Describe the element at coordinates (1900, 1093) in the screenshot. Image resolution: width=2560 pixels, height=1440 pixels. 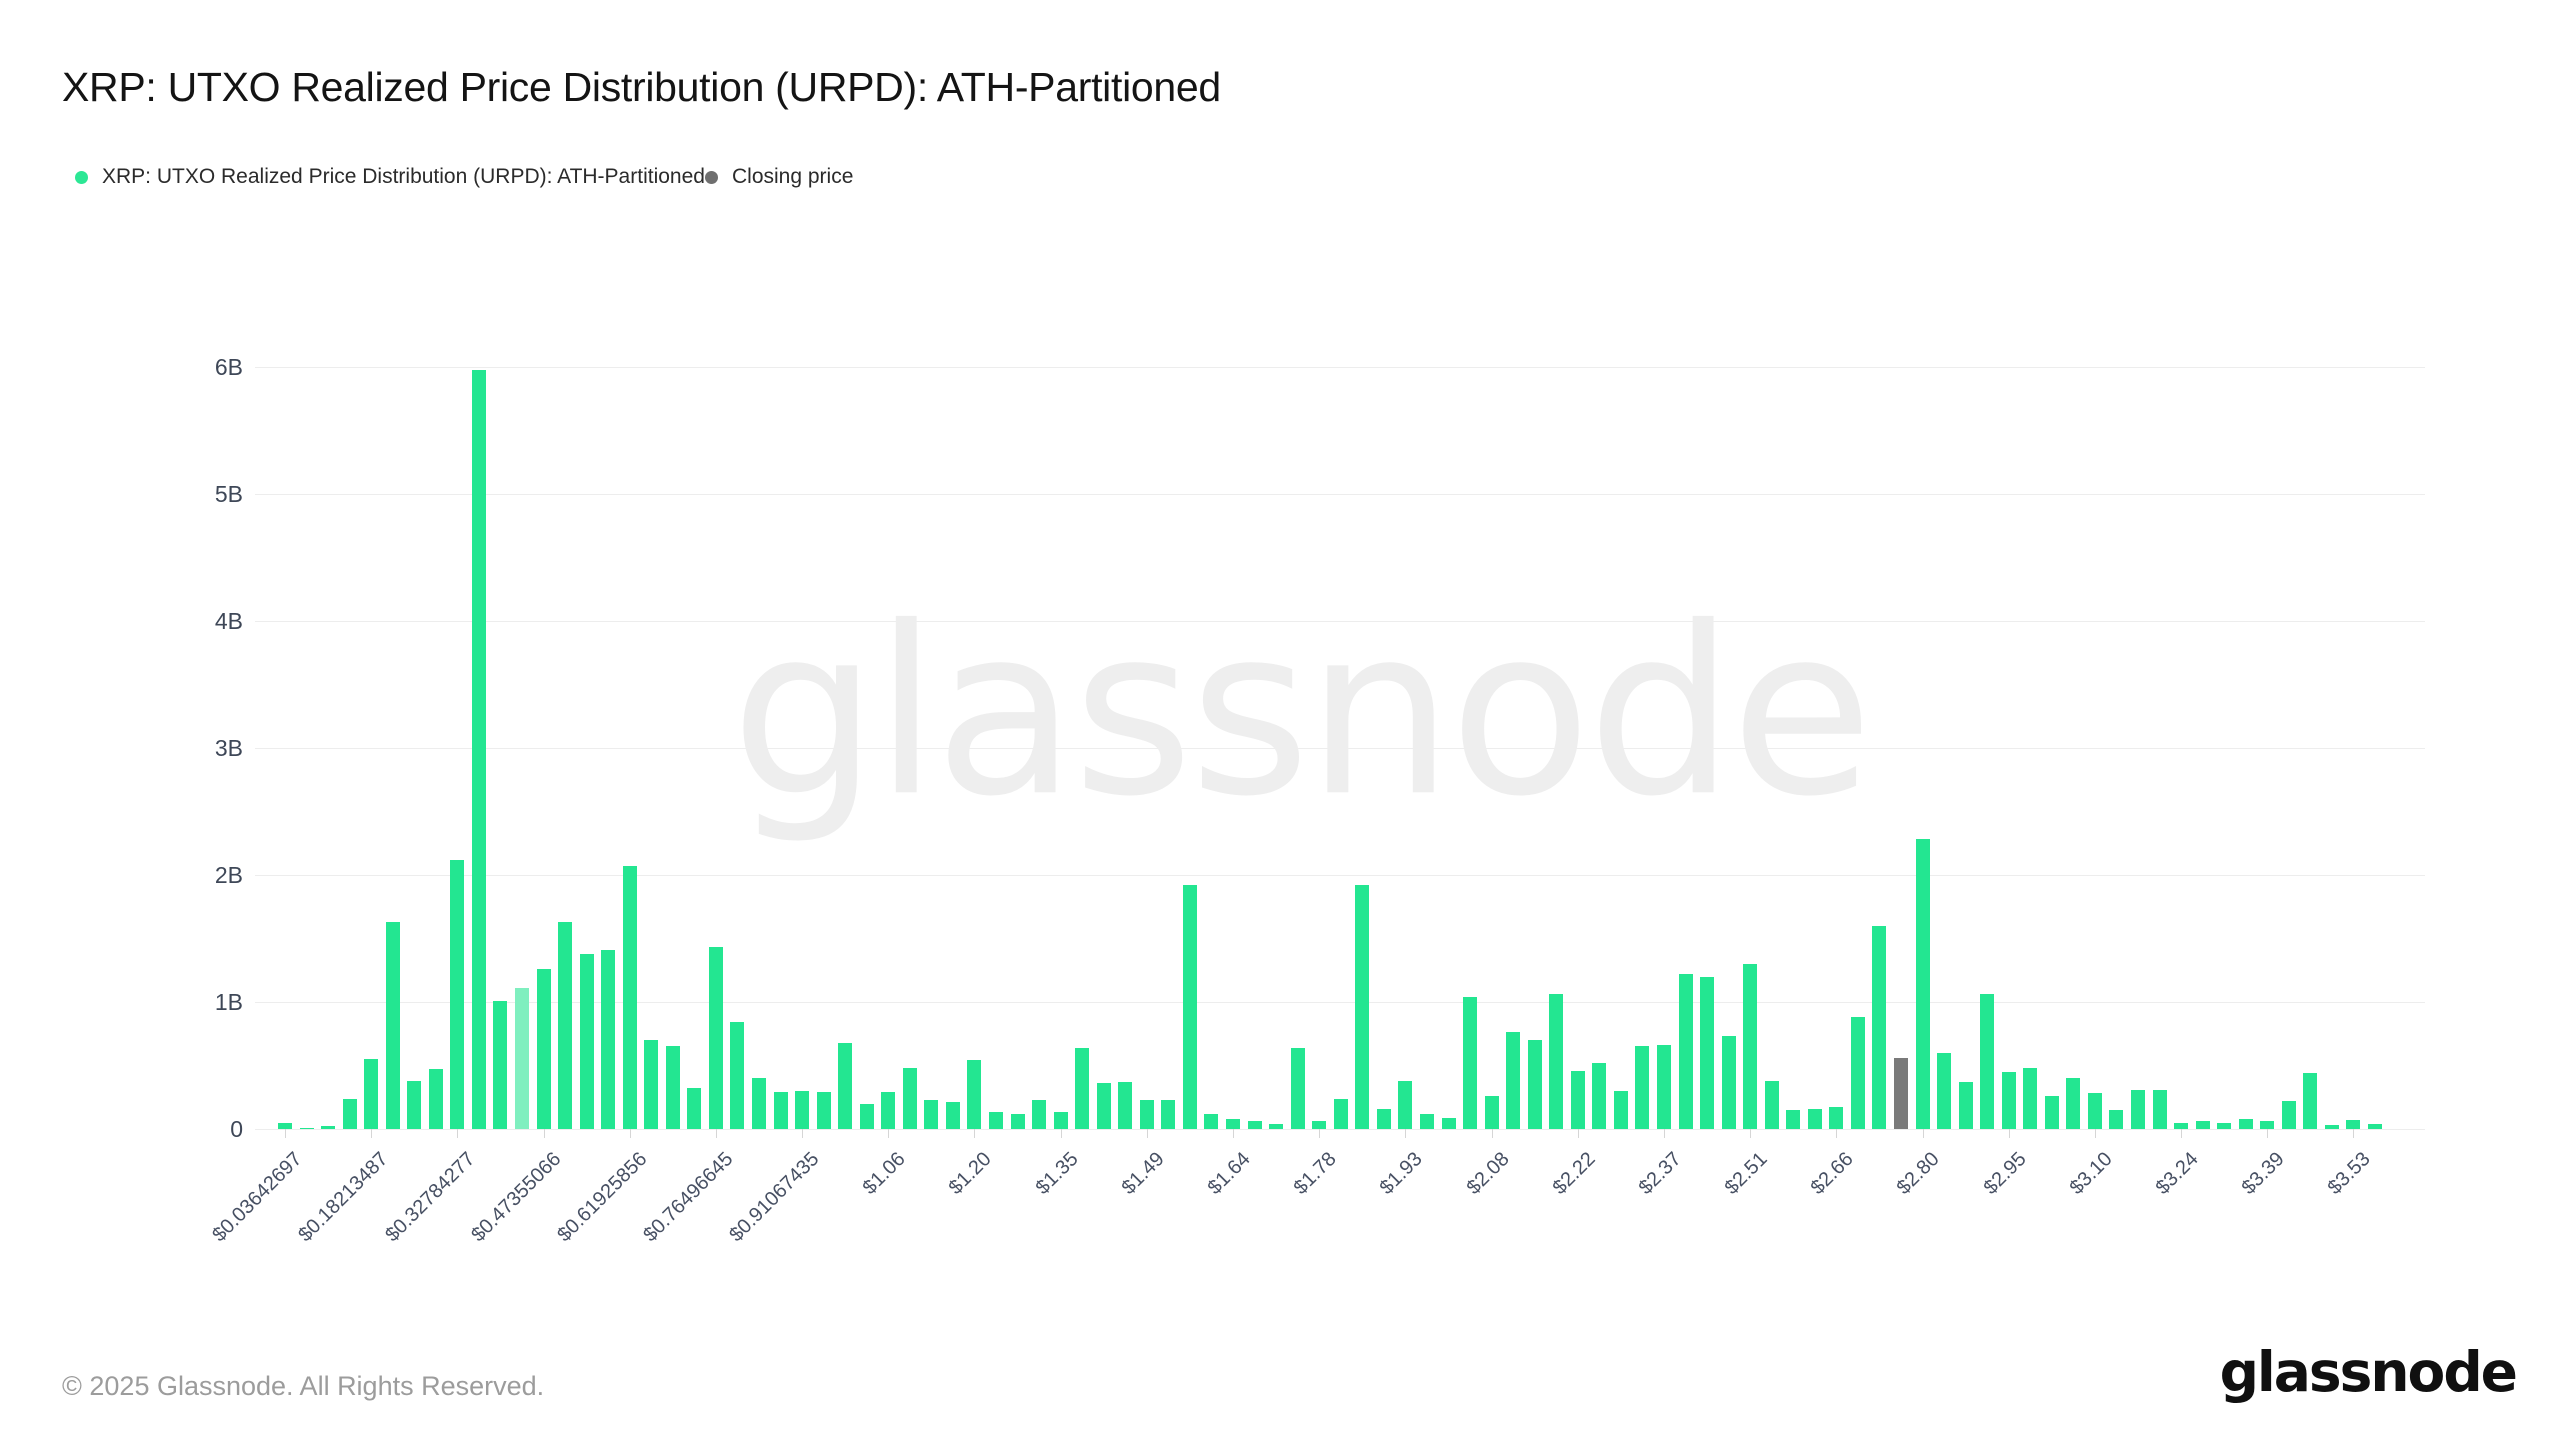
I see `closing-price-bar` at that location.